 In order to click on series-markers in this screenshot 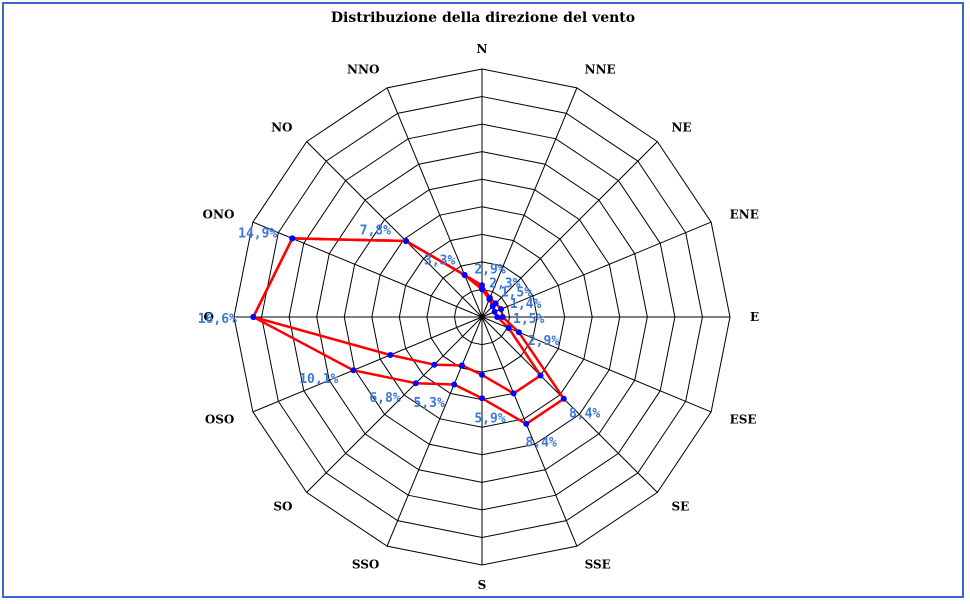, I will do `click(408, 331)`.